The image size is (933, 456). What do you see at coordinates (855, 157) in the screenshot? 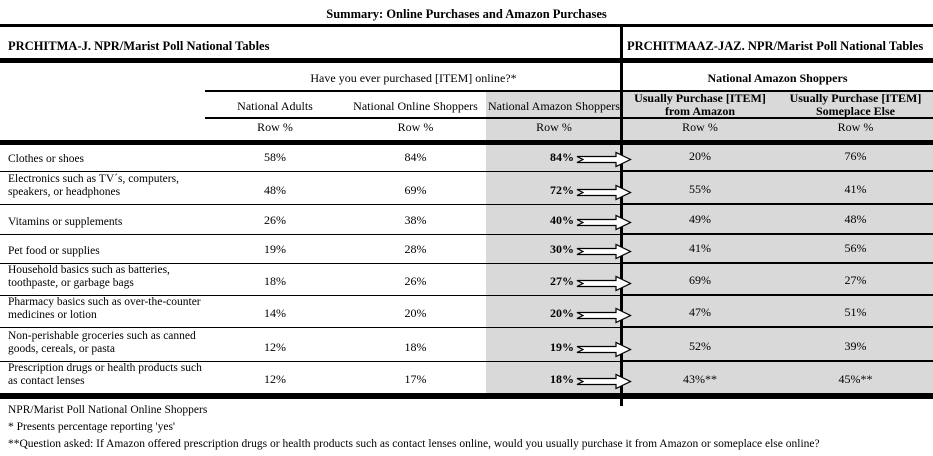
I see `someplace-else-value: 76%` at bounding box center [855, 157].